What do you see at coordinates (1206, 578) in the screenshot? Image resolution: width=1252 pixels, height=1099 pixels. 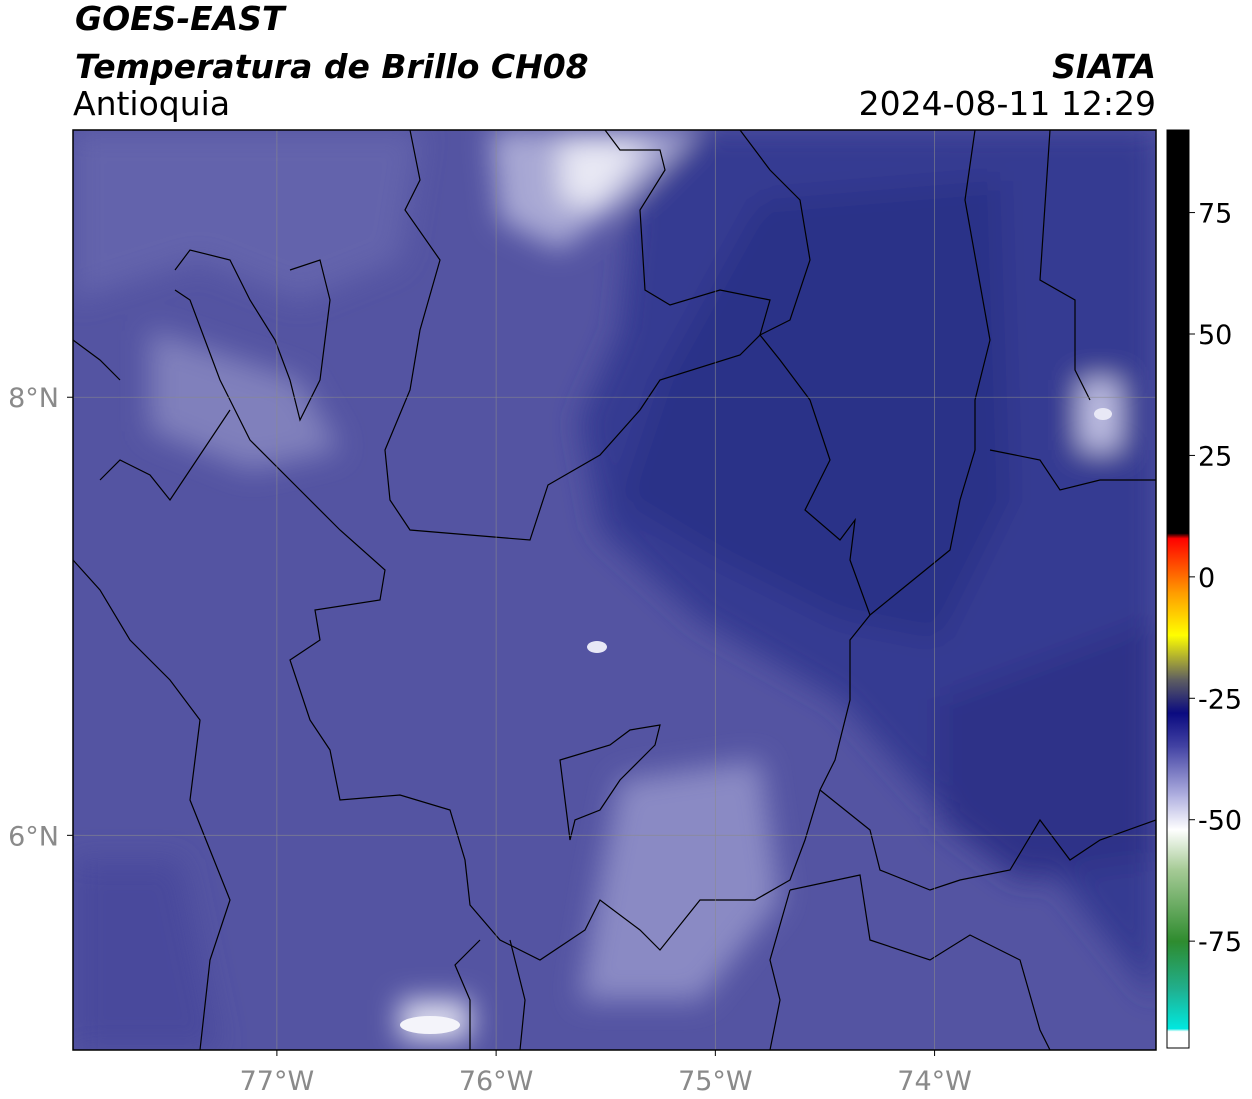 I see `colorbar-tick-label: 0` at bounding box center [1206, 578].